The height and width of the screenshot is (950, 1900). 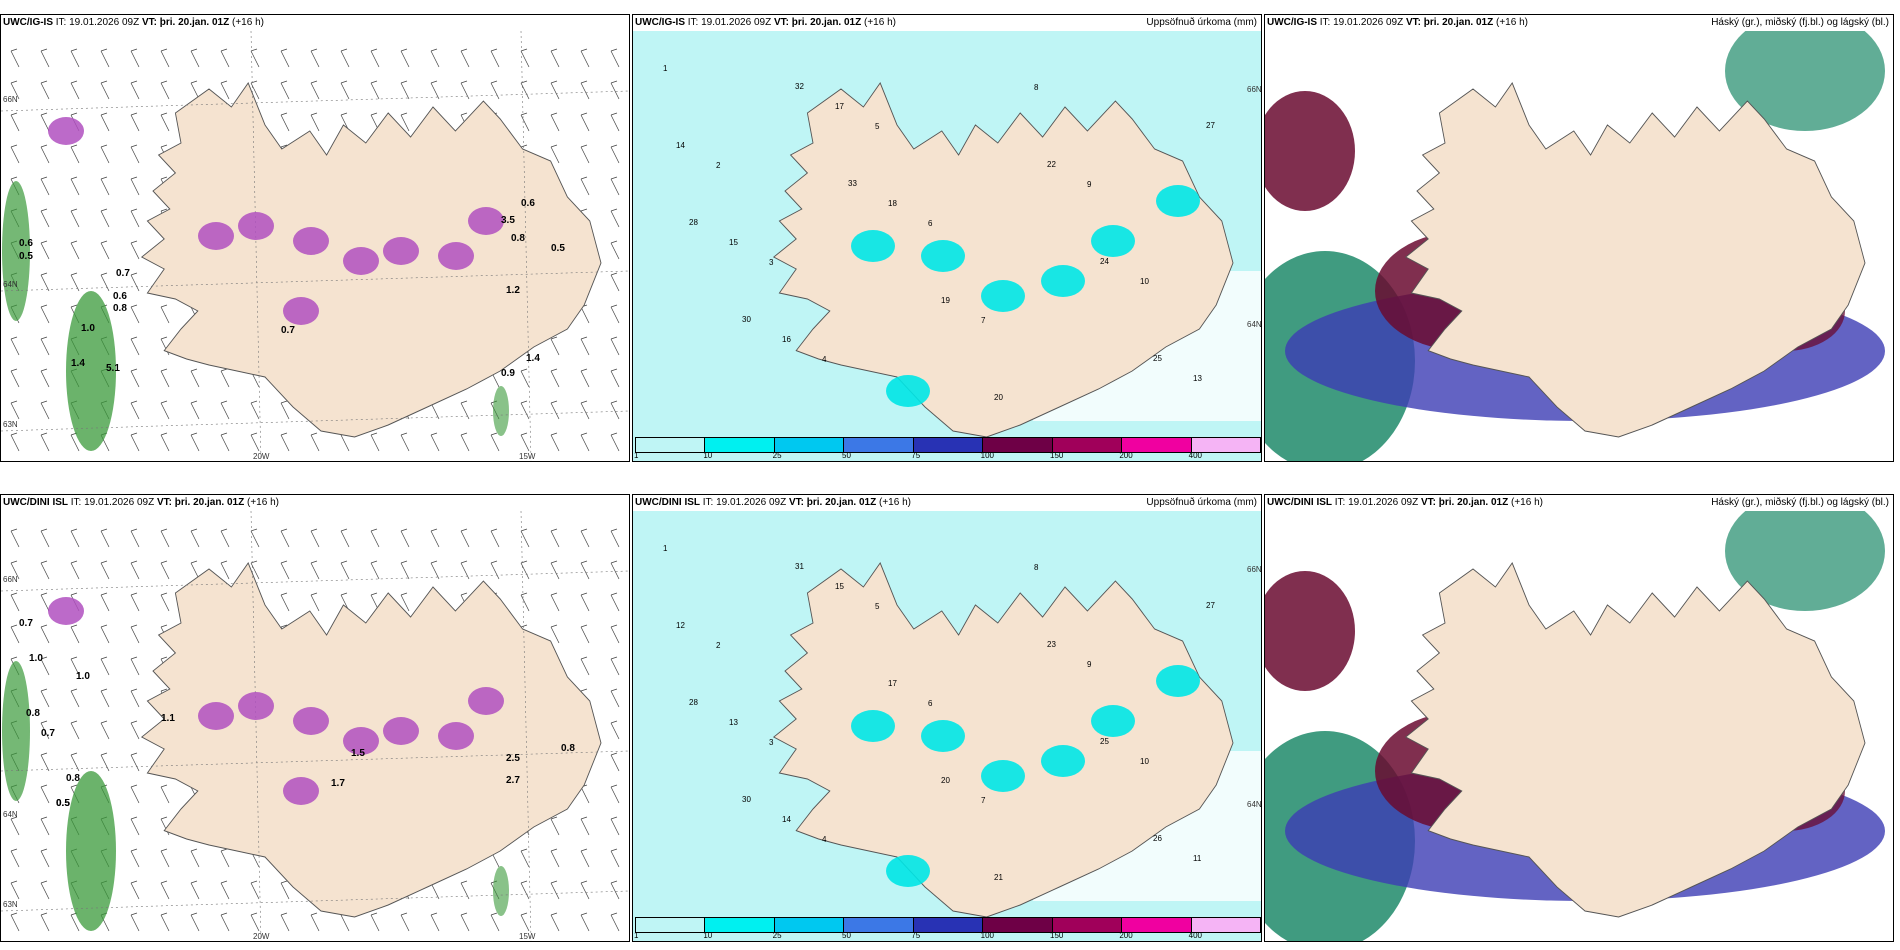 What do you see at coordinates (846, 455) in the screenshot?
I see `colorbar-tick-label: 50` at bounding box center [846, 455].